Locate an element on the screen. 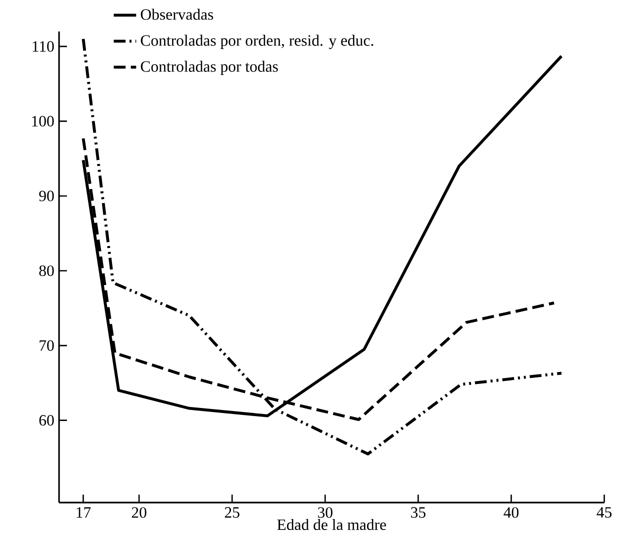 Image resolution: width=620 pixels, height=550 pixels. x-tick-label: 17 is located at coordinates (83, 512).